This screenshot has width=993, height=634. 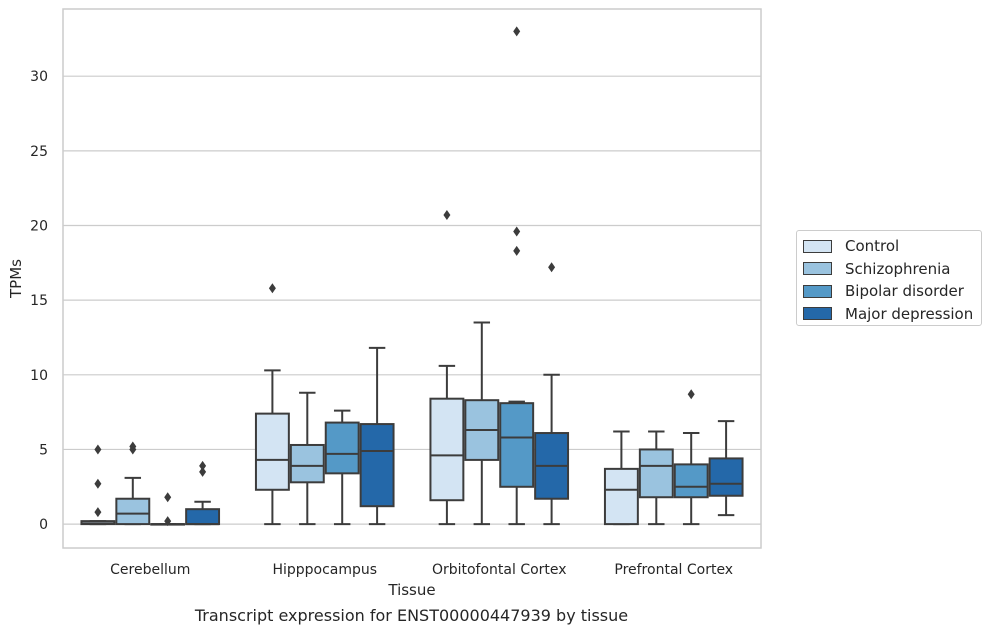 What do you see at coordinates (817, 314) in the screenshot?
I see `legend-swatch-major-depression` at bounding box center [817, 314].